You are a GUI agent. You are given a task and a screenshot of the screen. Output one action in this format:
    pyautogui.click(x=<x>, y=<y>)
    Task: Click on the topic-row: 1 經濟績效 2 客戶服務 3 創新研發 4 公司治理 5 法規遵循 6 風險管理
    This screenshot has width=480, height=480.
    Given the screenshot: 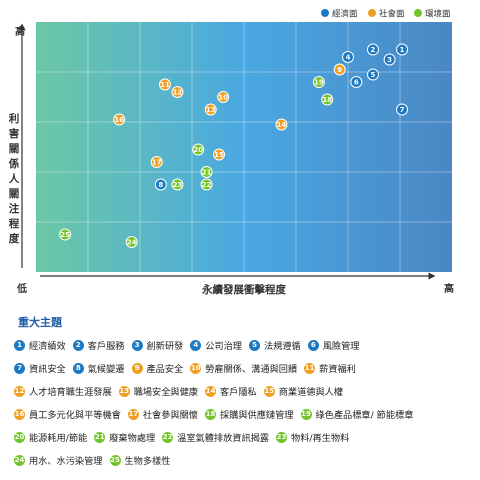 What is the action you would take?
    pyautogui.click(x=247, y=345)
    